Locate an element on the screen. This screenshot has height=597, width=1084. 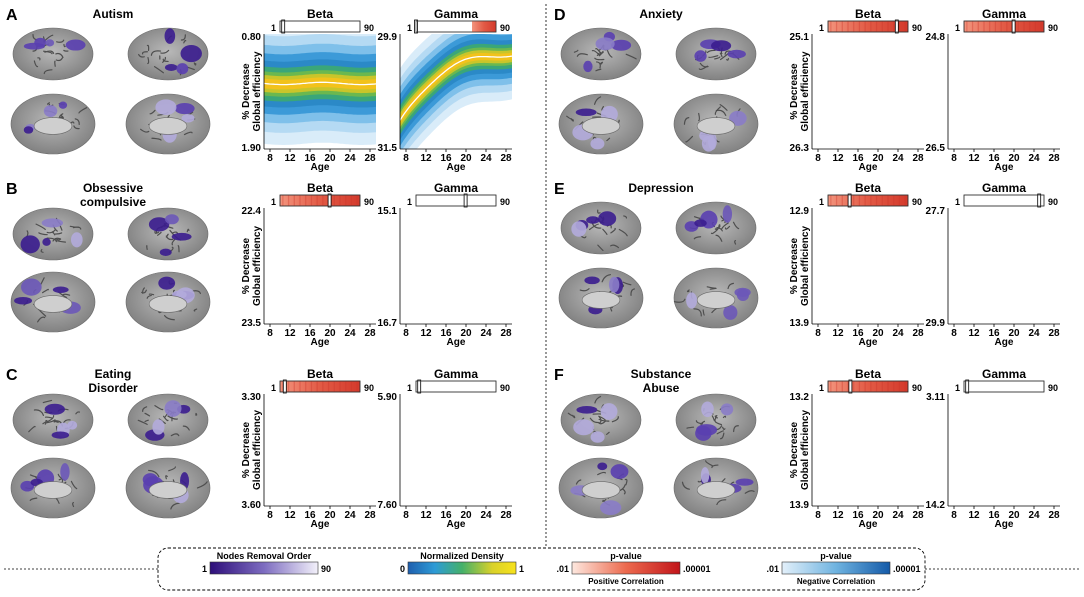
beta-density-plot-ytop: 0.80 is located at coordinates (252, 37).